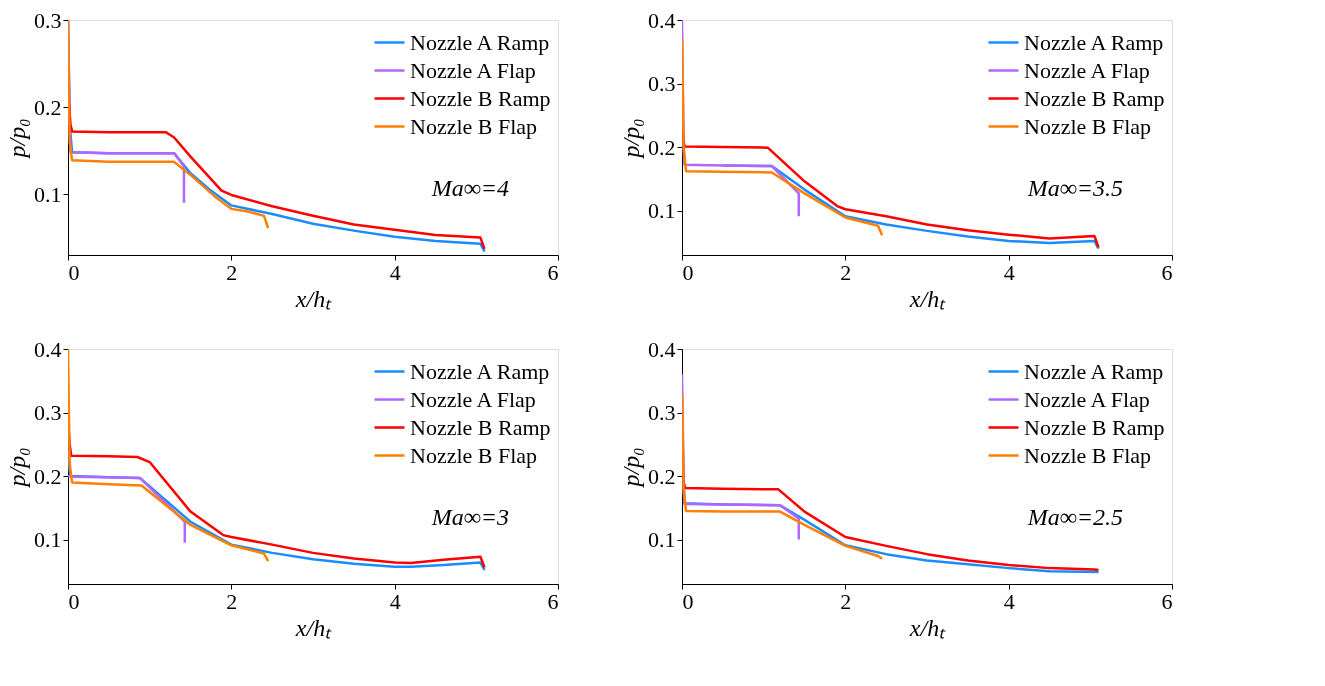  Describe the element at coordinates (469, 188) in the screenshot. I see `annotation: Ma∞=4` at that location.